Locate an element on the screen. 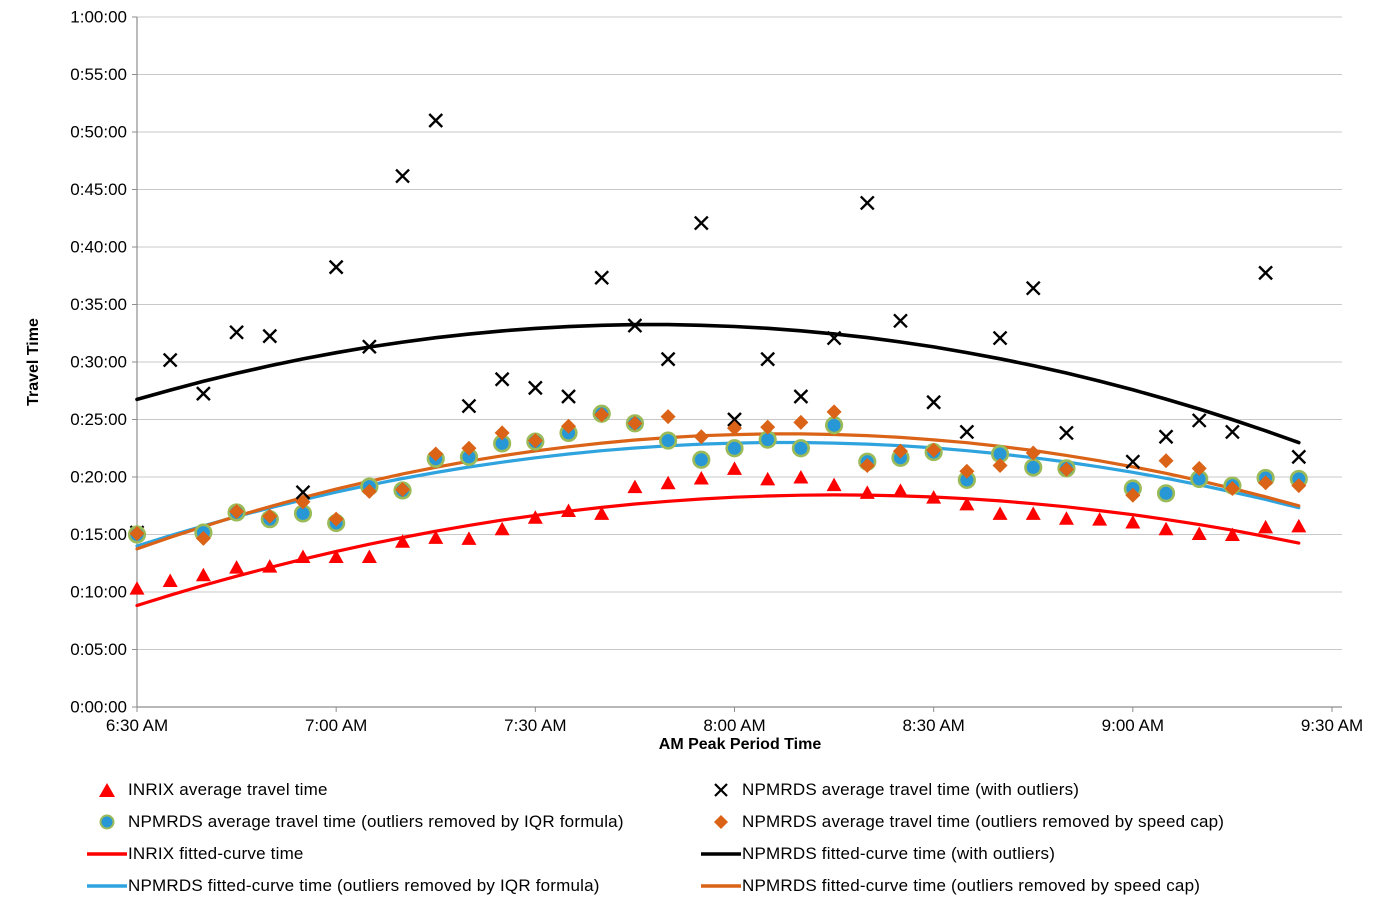 The width and height of the screenshot is (1400, 901). triangle-marker-icon is located at coordinates (107, 790).